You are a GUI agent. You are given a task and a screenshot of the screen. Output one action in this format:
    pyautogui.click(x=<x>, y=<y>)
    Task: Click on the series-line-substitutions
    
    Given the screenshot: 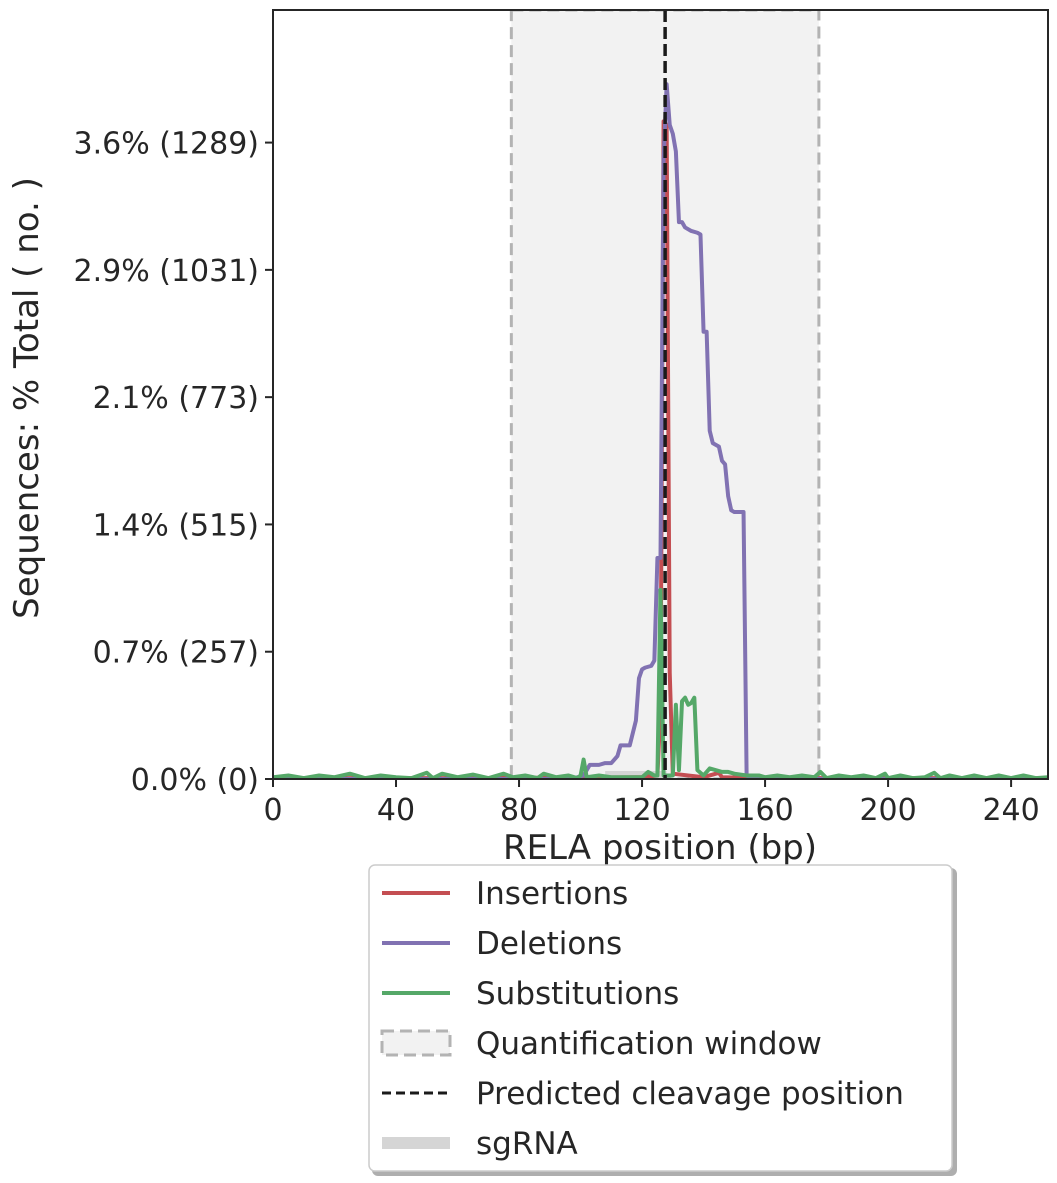 What is the action you would take?
    pyautogui.click(x=660, y=683)
    